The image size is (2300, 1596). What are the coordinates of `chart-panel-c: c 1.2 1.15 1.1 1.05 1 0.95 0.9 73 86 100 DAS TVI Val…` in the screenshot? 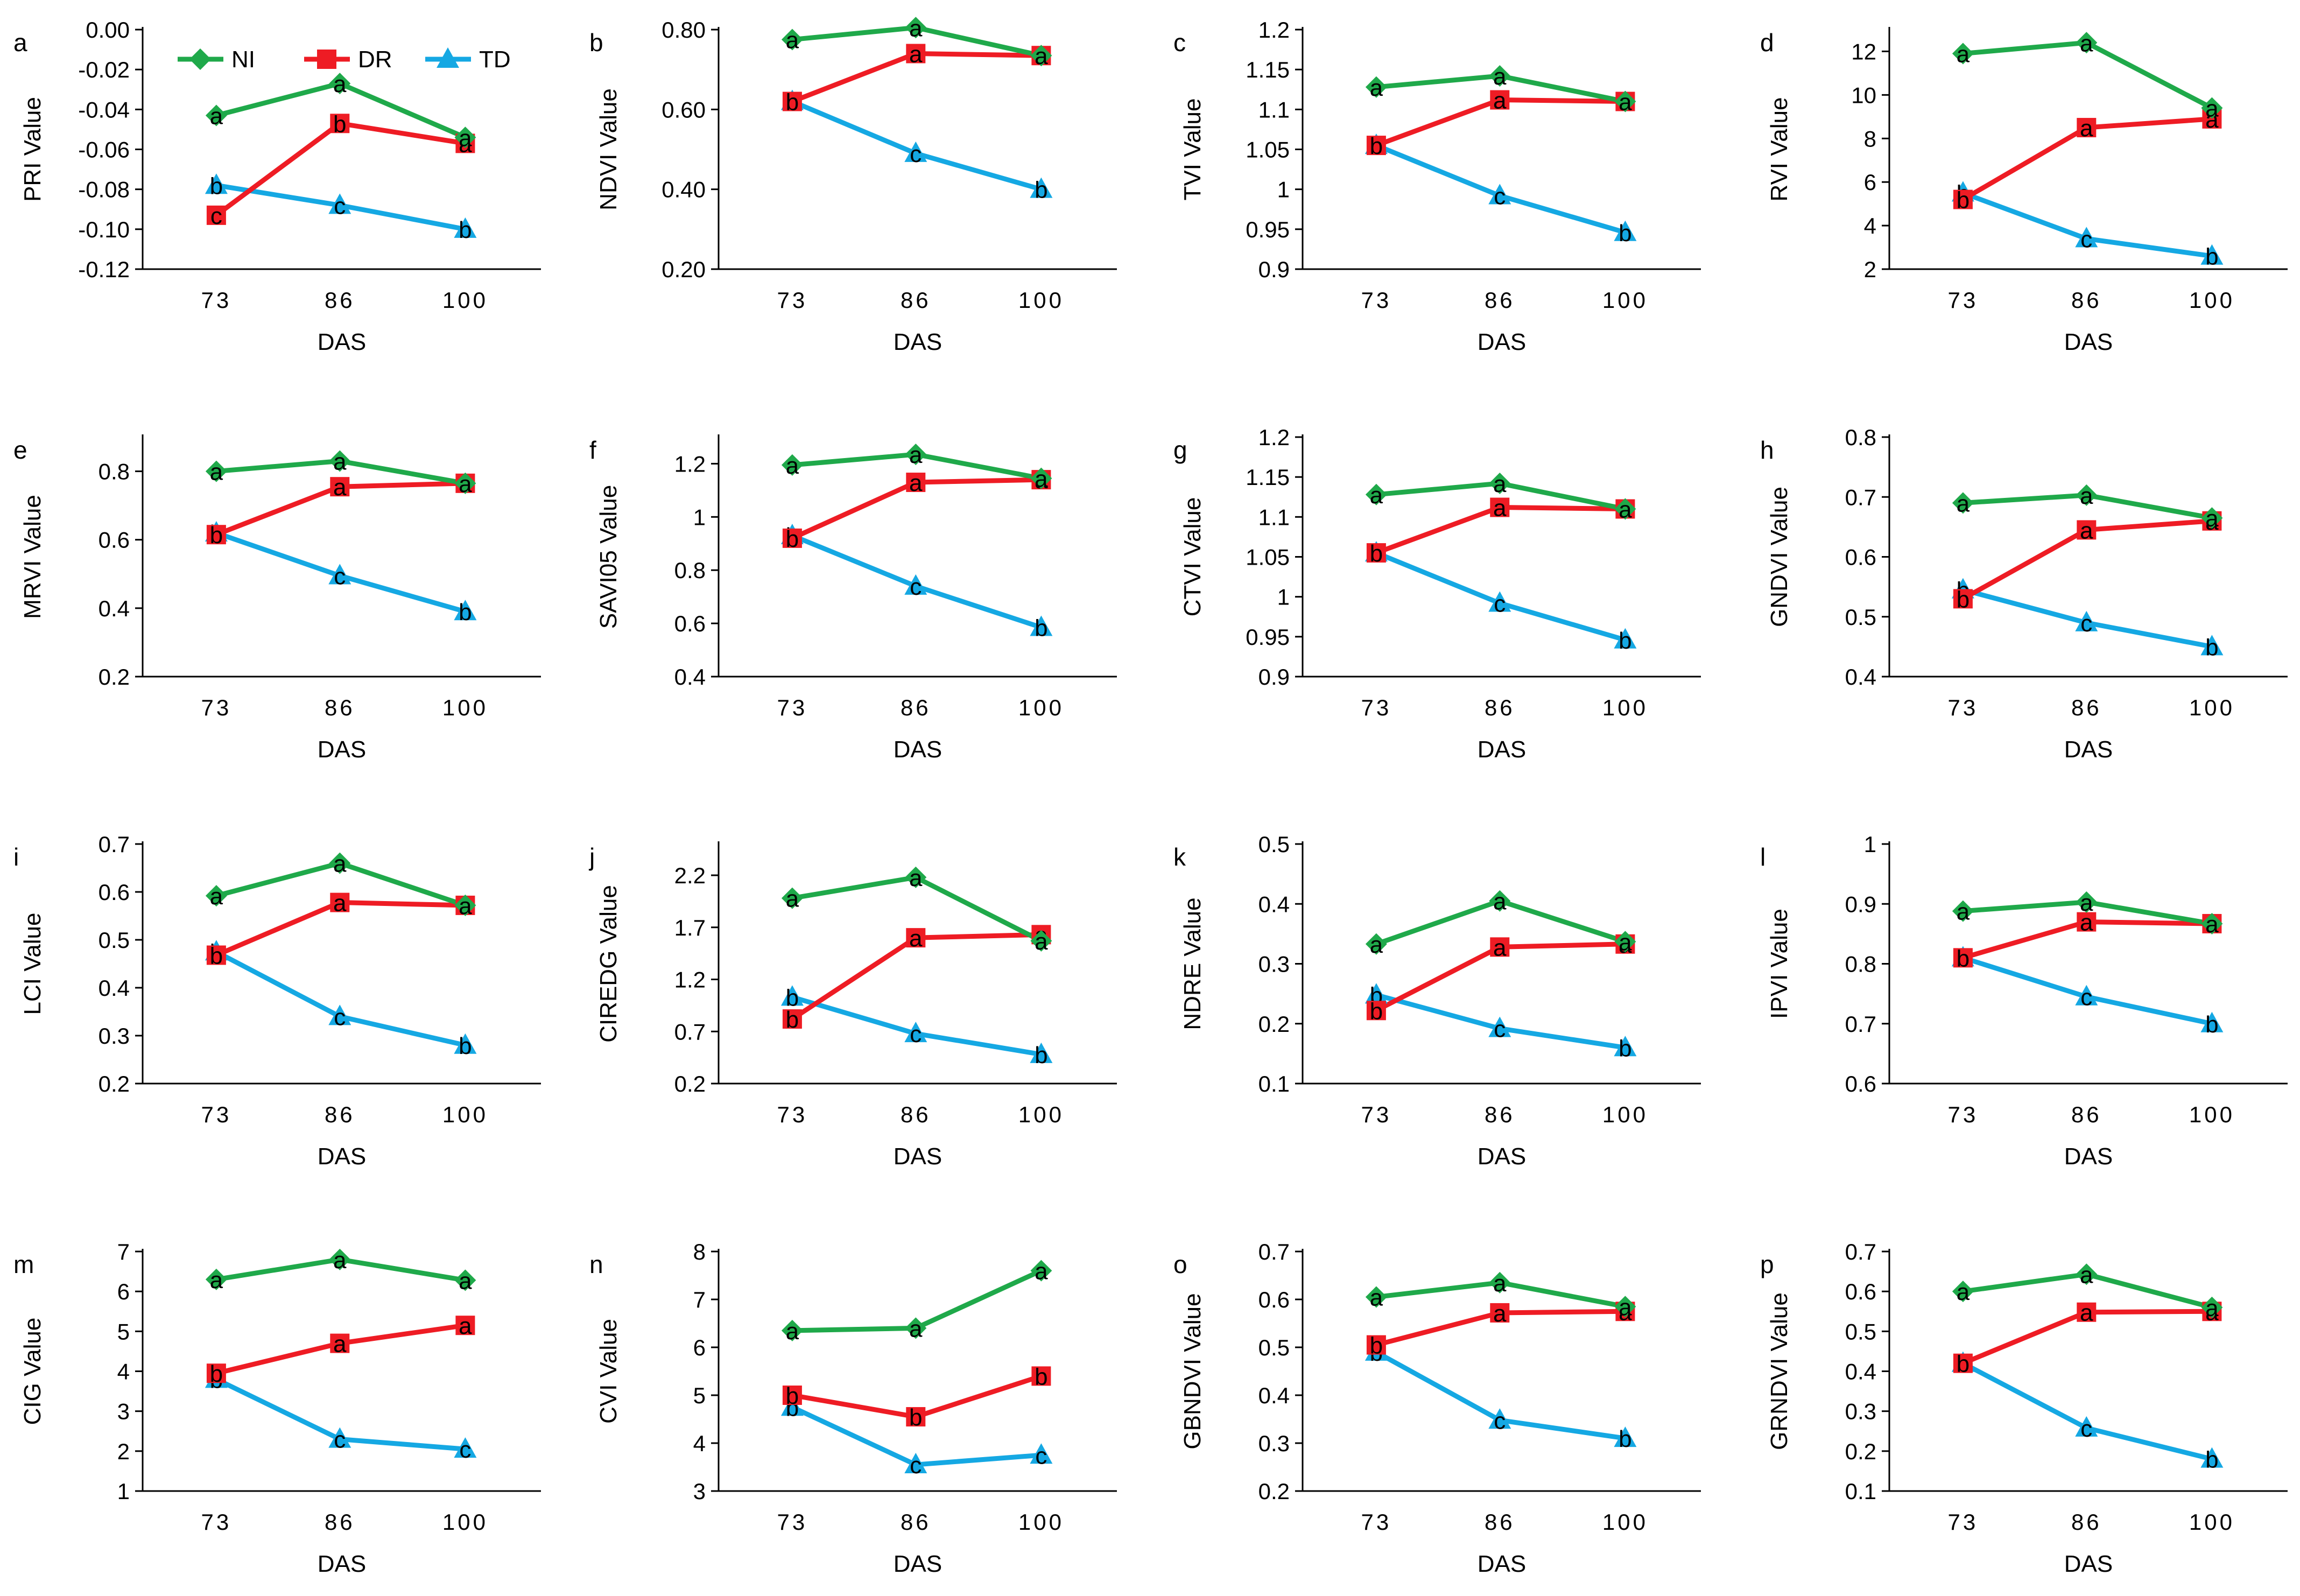 It's located at (1437, 186).